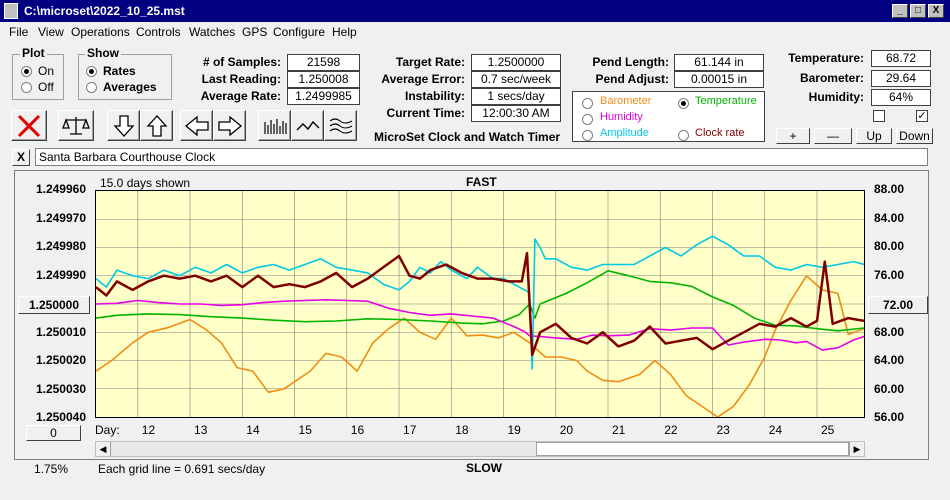 The width and height of the screenshot is (950, 500). Describe the element at coordinates (484, 468) in the screenshot. I see `slow-label: SLOW` at that location.